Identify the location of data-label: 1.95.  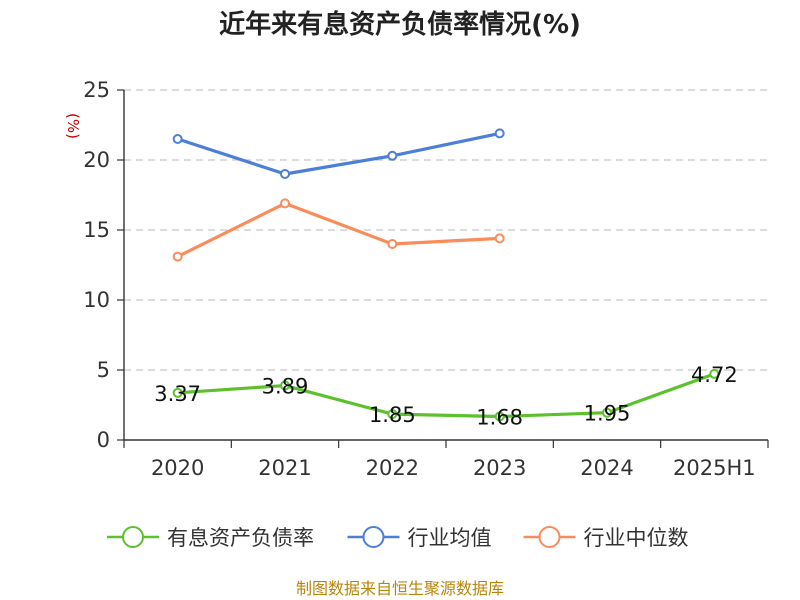
(607, 414).